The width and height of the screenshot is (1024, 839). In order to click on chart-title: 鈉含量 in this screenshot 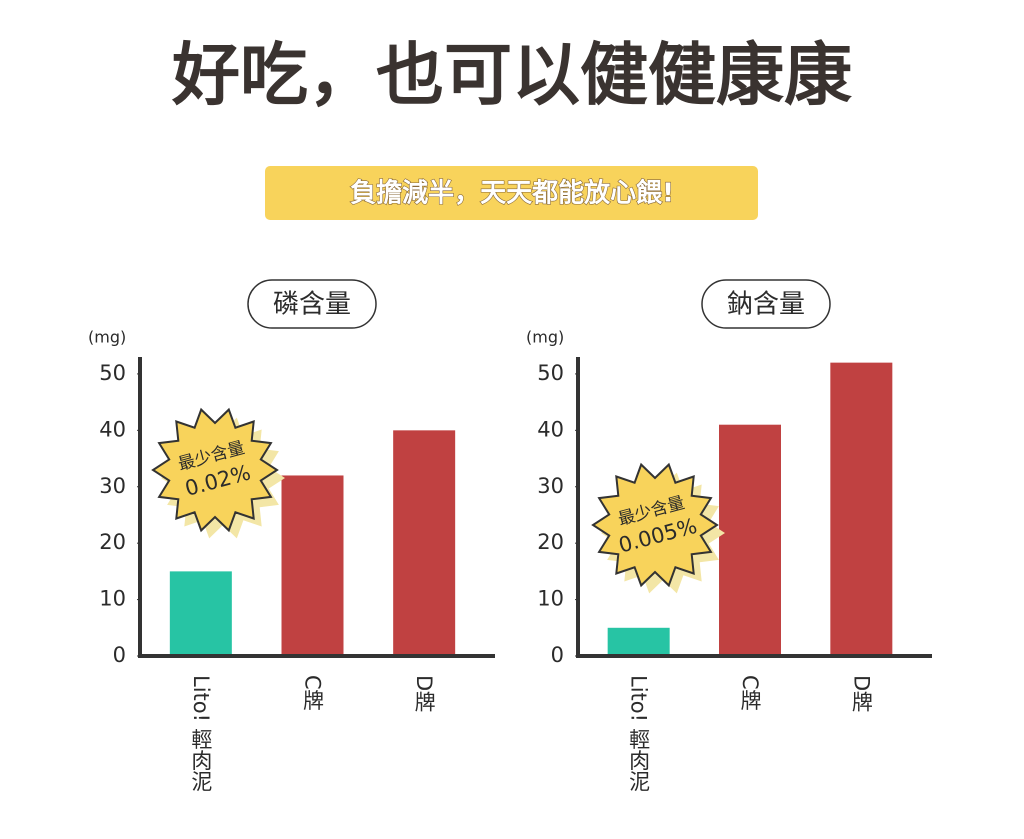, I will do `click(766, 305)`.